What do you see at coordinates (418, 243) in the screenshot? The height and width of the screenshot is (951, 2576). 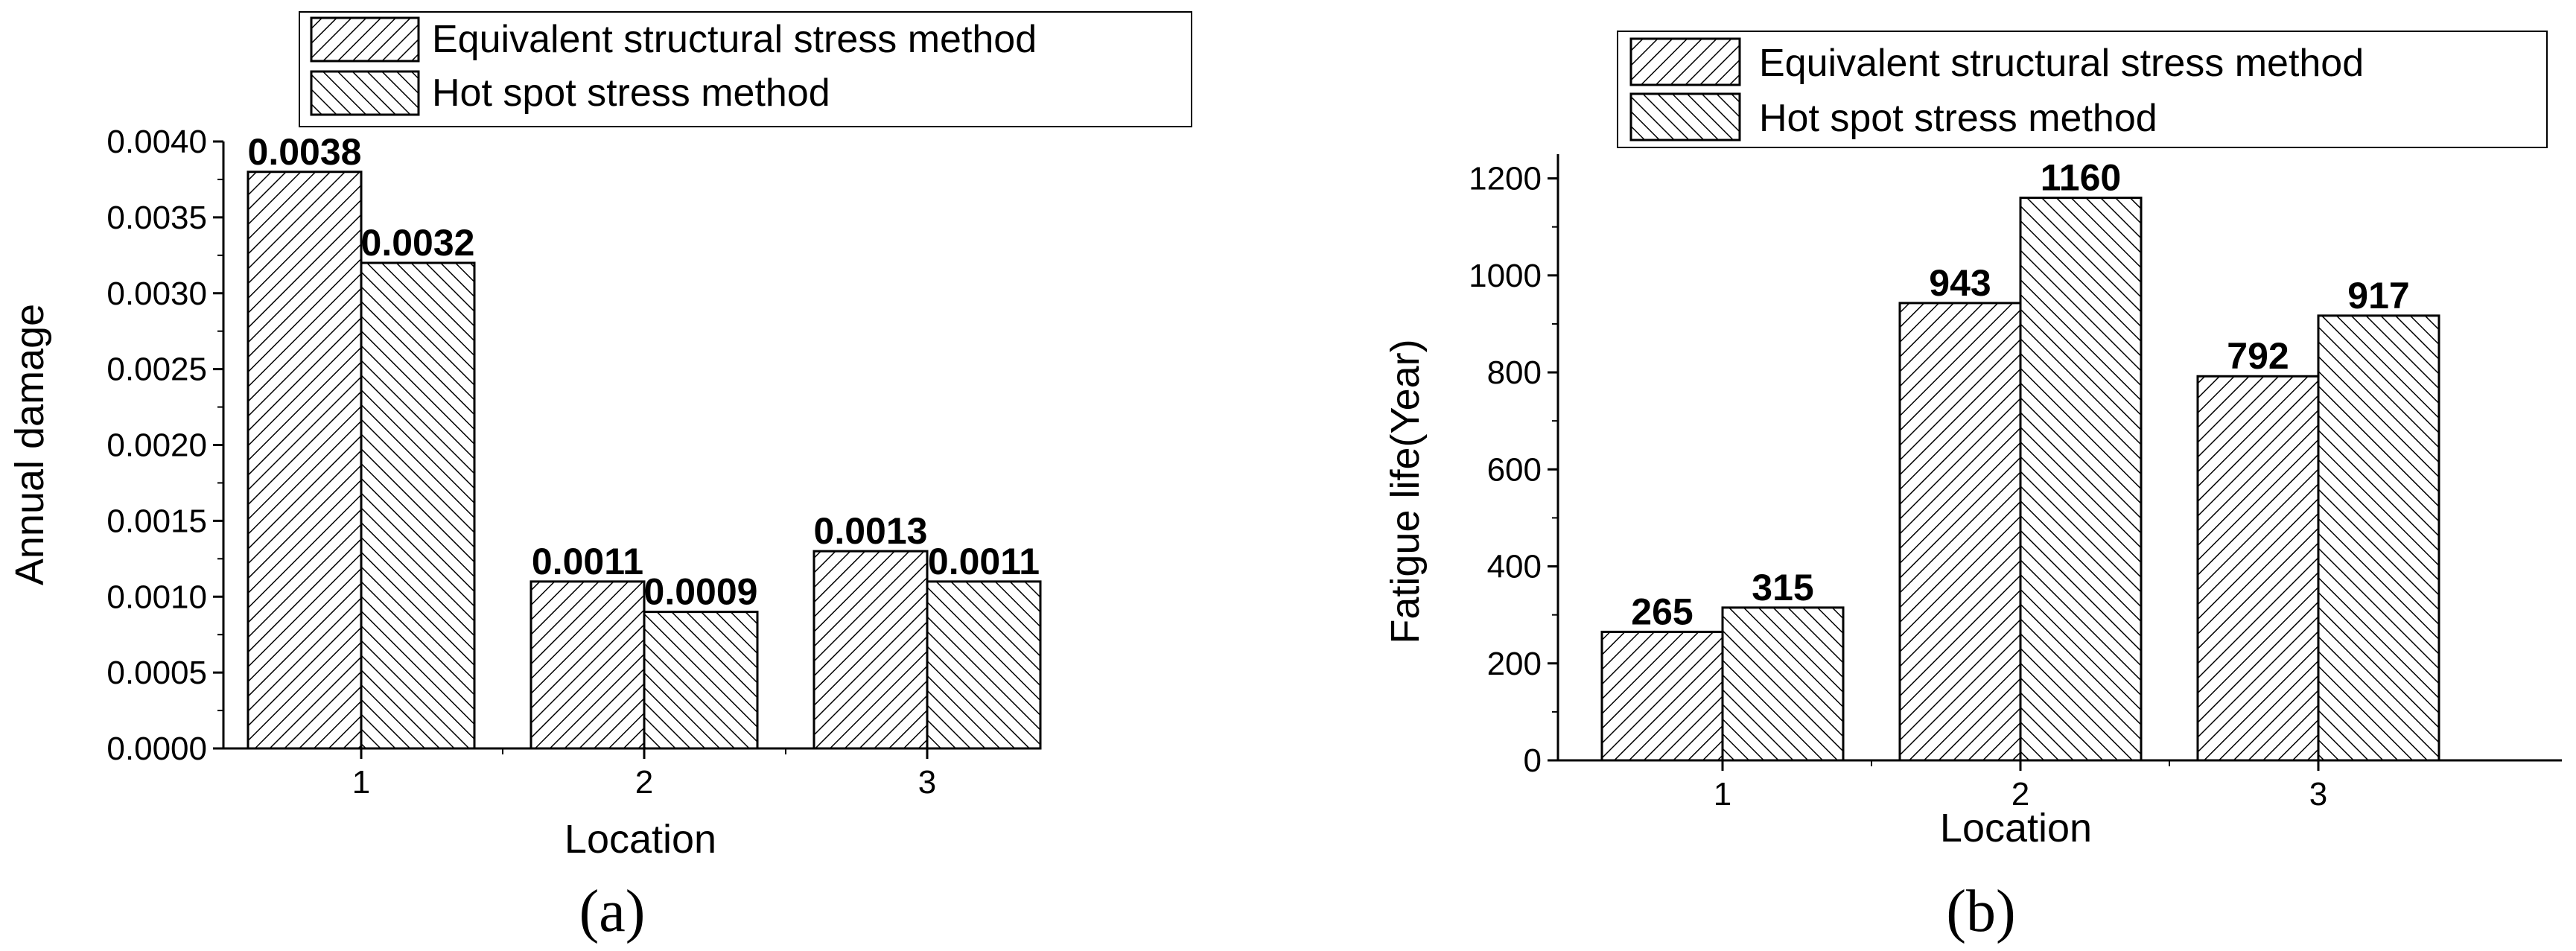 I see `data-label: 0.0032` at bounding box center [418, 243].